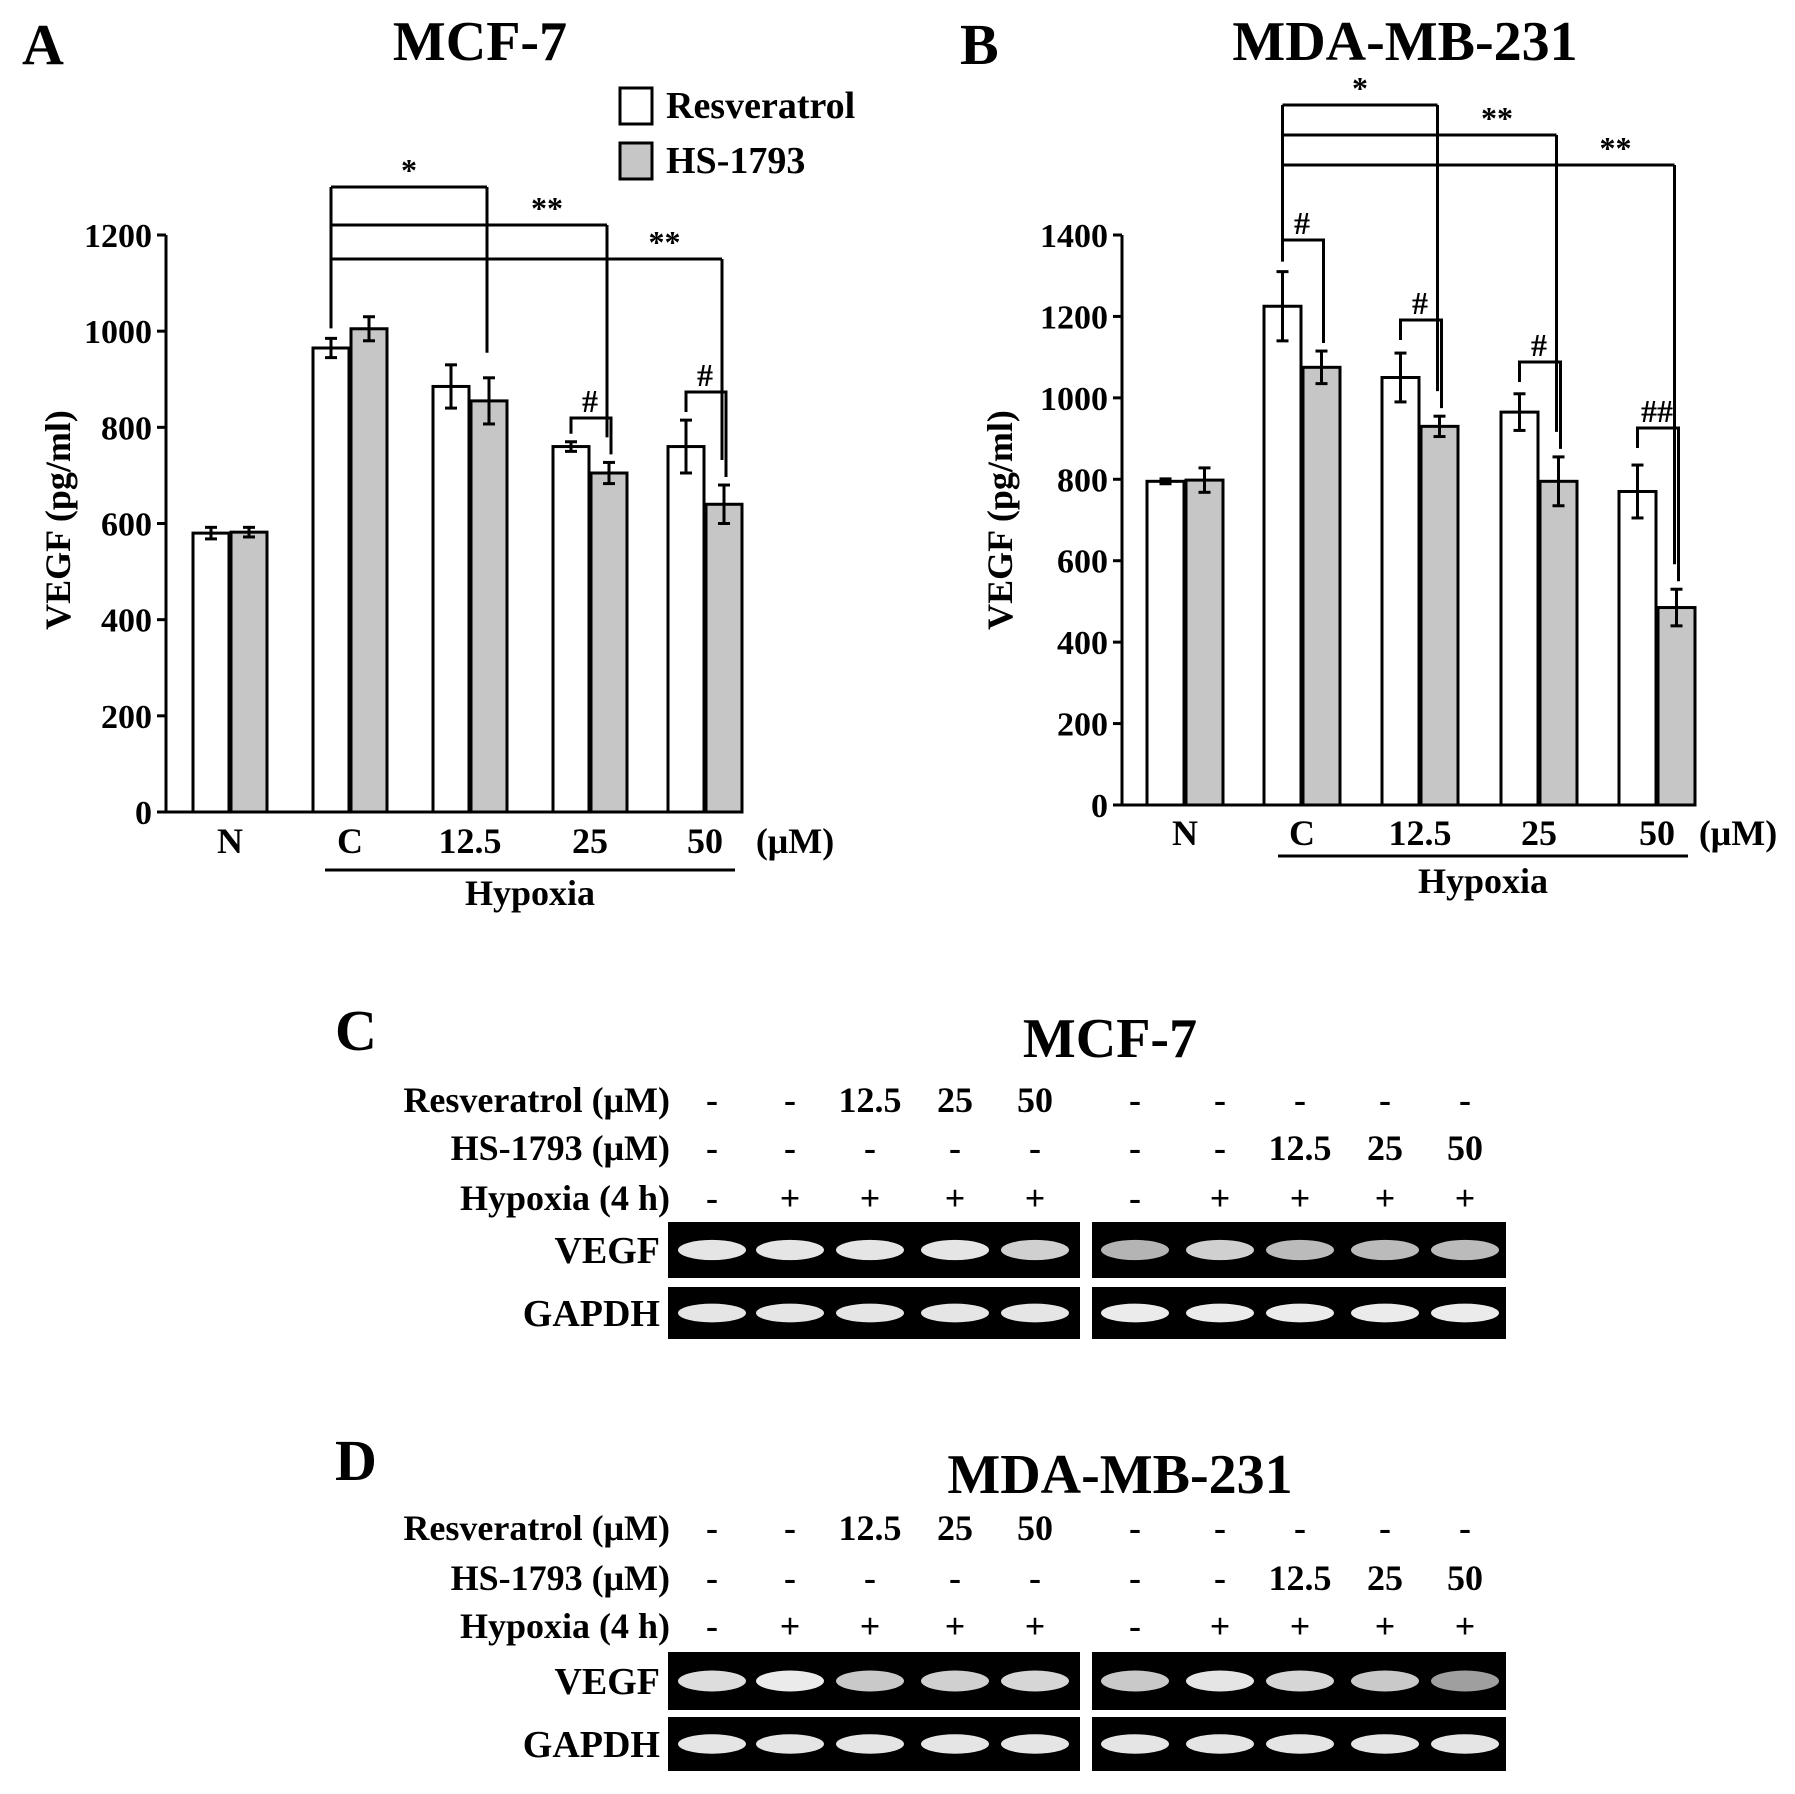 The width and height of the screenshot is (1795, 1794). What do you see at coordinates (979, 44) in the screenshot?
I see `panel-letter: B` at bounding box center [979, 44].